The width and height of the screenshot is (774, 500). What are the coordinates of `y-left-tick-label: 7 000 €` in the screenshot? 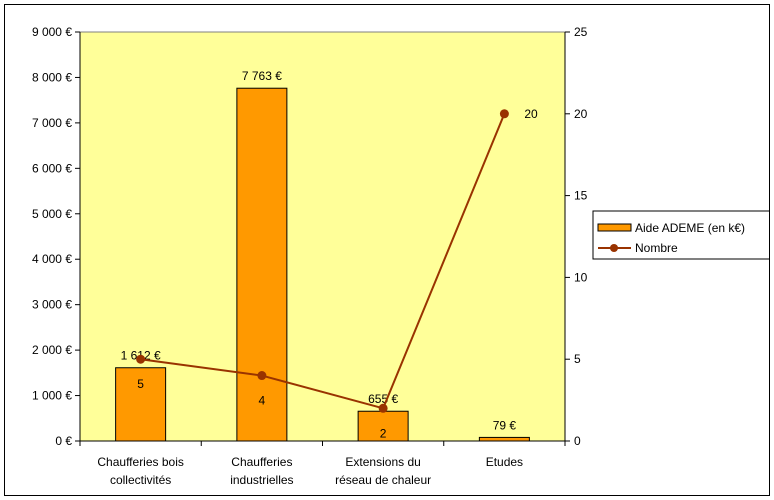 It's located at (52, 123).